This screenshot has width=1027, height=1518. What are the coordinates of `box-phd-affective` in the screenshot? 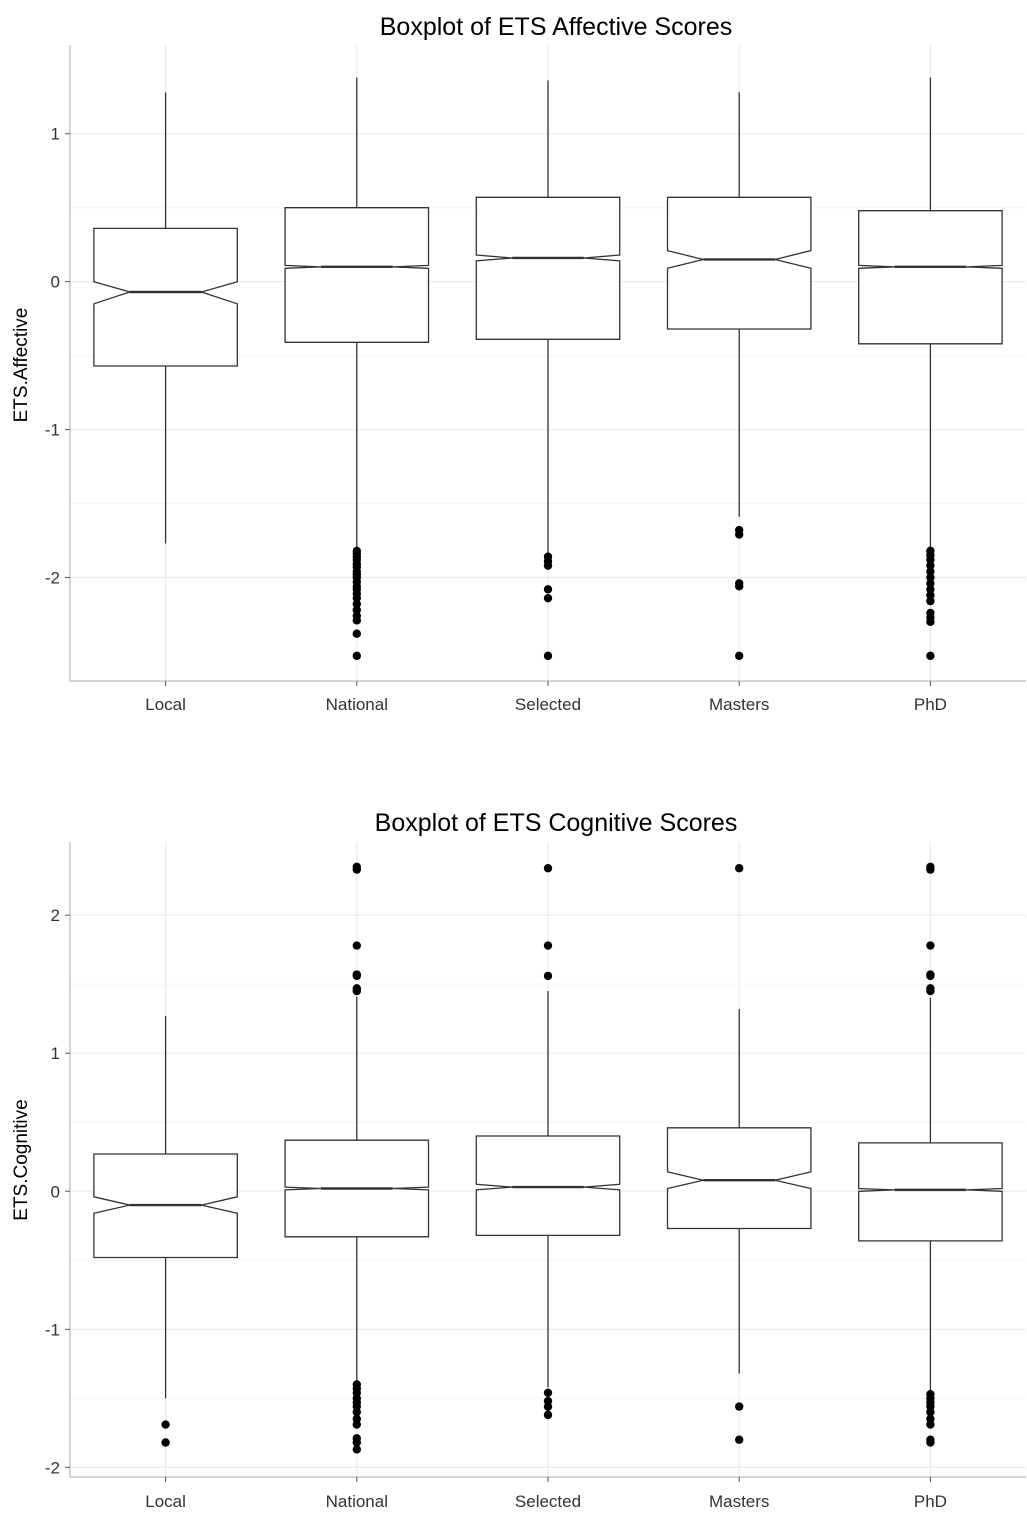 It's located at (930, 369).